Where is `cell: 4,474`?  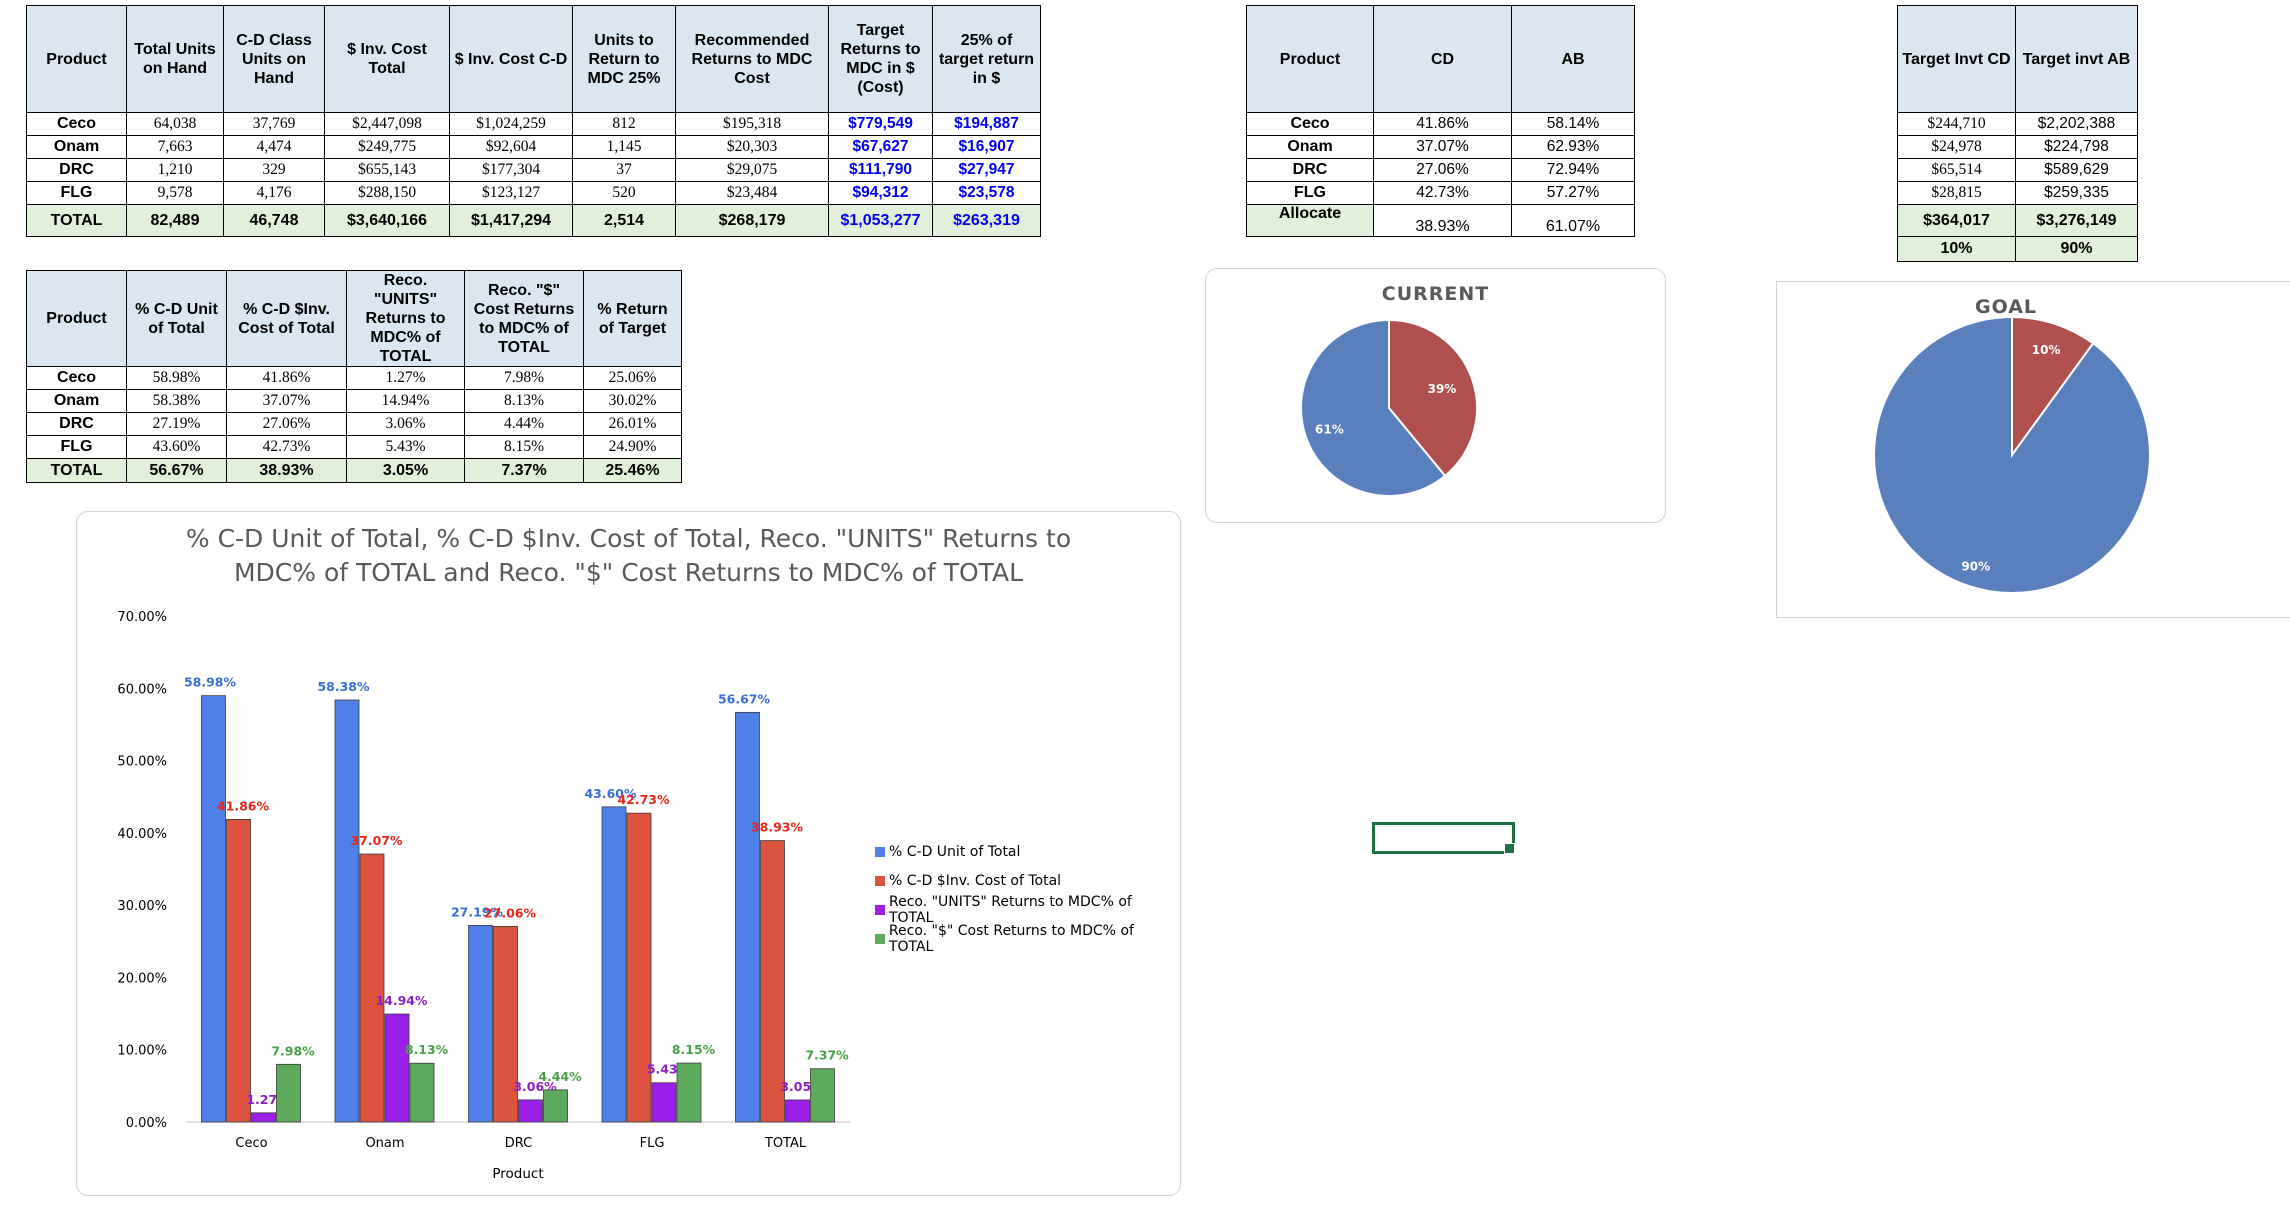 cell: 4,474 is located at coordinates (274, 147).